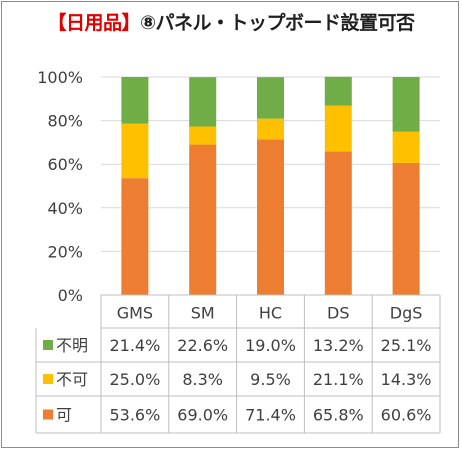 Image resolution: width=462 pixels, height=451 pixels. Describe the element at coordinates (65, 208) in the screenshot. I see `y-tick-label: 40%` at that location.